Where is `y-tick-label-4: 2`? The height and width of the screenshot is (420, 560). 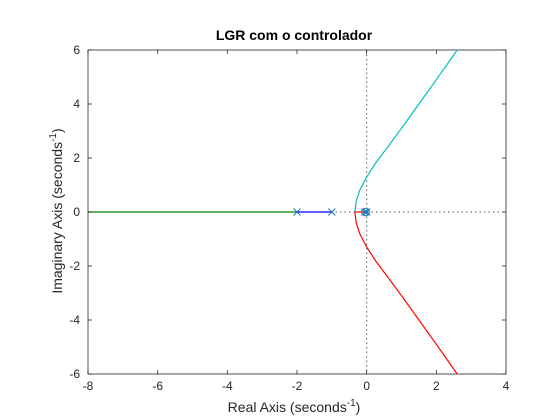 y-tick-label-4: 2 is located at coordinates (76, 158).